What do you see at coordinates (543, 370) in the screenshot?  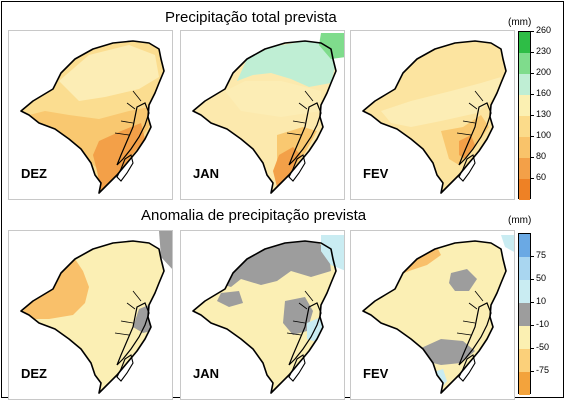 I see `legend-tick-label: -75` at bounding box center [543, 370].